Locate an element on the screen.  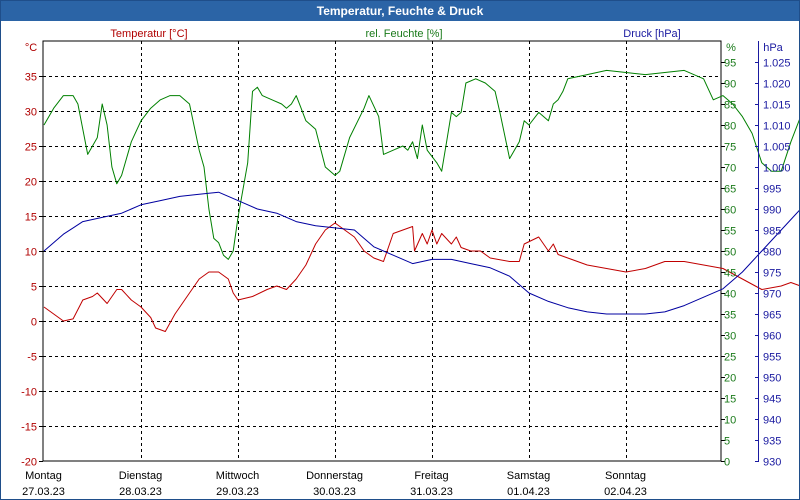
pressure-tick-label: 955 is located at coordinates (772, 358).